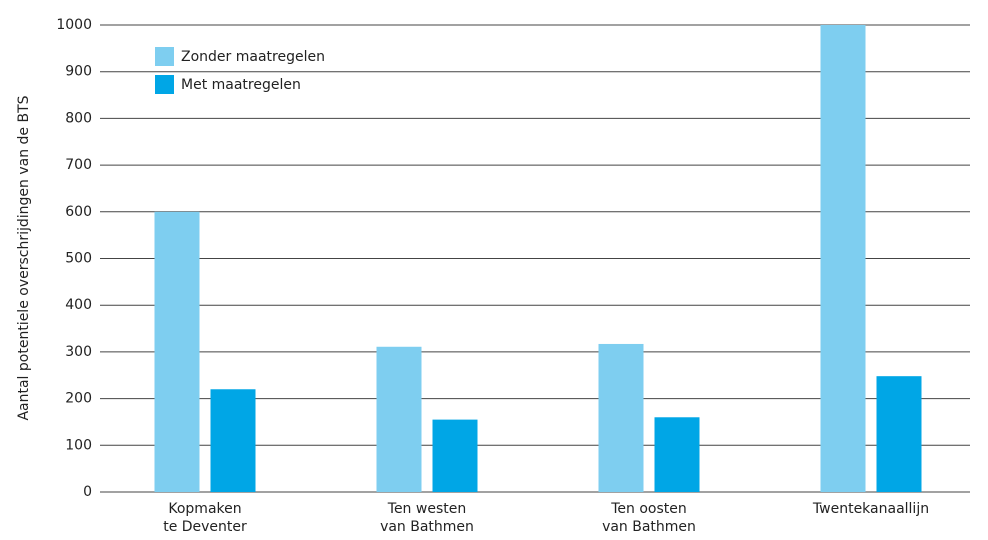 This screenshot has height=540, width=988. Describe the element at coordinates (427, 518) in the screenshot. I see `x-tick-label: Ten westen van Bathmen` at that location.